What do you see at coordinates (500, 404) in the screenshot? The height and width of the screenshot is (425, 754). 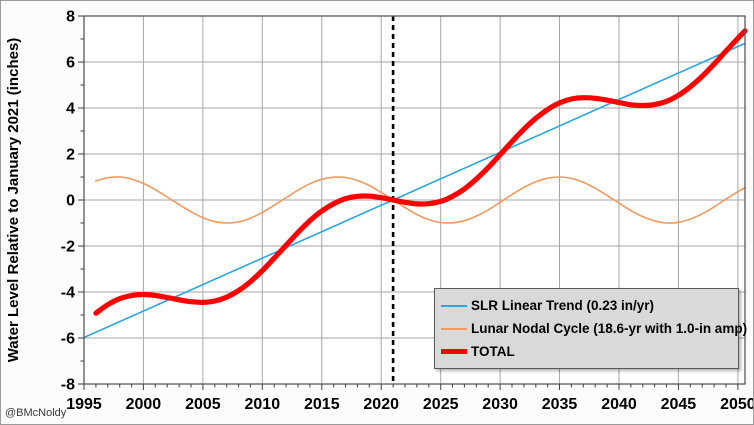 I see `x-tick-label: 2030` at bounding box center [500, 404].